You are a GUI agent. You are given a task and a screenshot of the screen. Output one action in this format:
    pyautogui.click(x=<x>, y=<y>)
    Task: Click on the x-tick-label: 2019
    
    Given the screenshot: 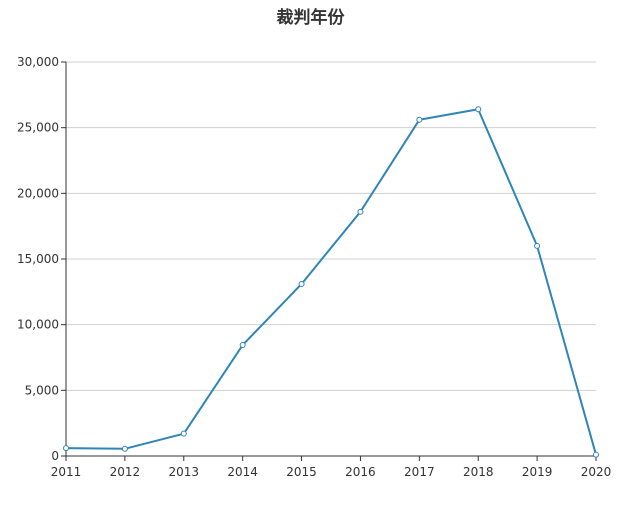 What is the action you would take?
    pyautogui.click(x=537, y=472)
    